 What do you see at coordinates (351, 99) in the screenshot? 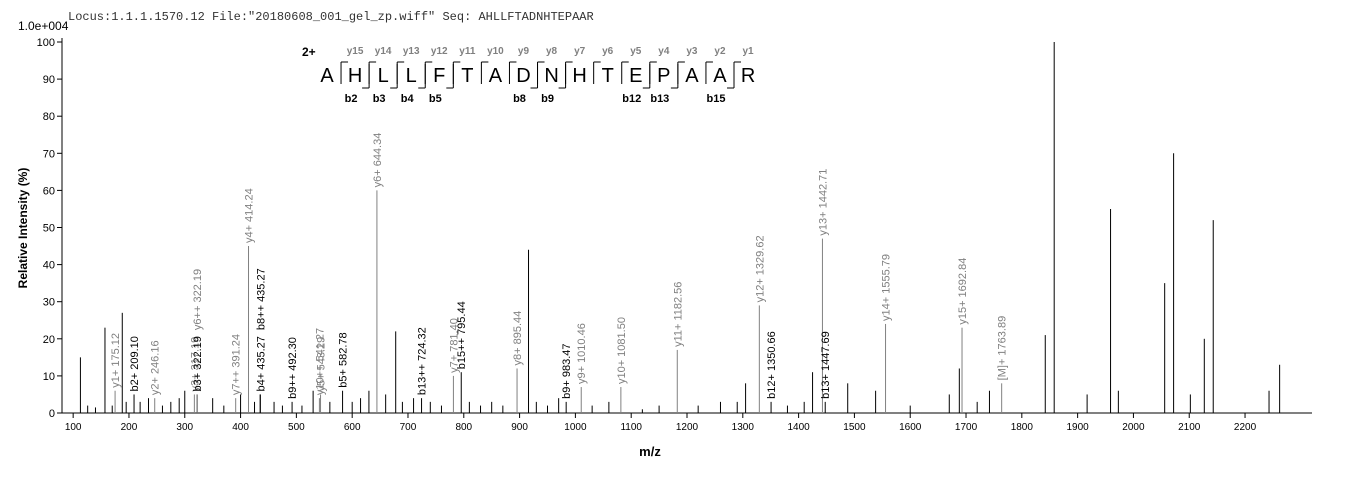
I see `b-ion-label: b2` at bounding box center [351, 99].